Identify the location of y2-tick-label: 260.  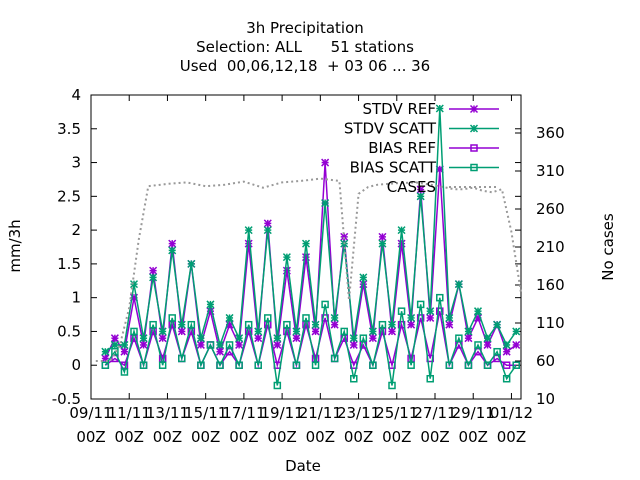
(550, 209).